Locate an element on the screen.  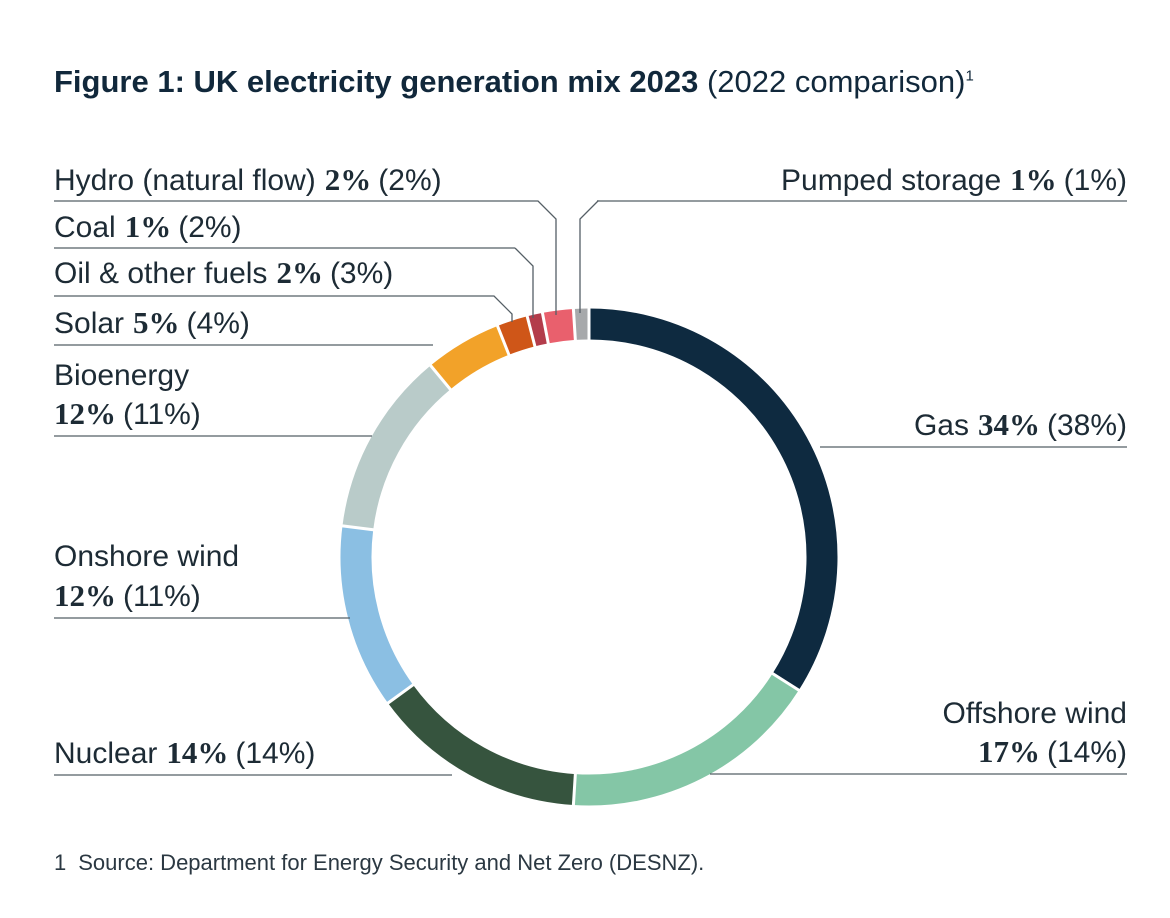
label-solar: Solar 5% (4%) is located at coordinates (152, 322).